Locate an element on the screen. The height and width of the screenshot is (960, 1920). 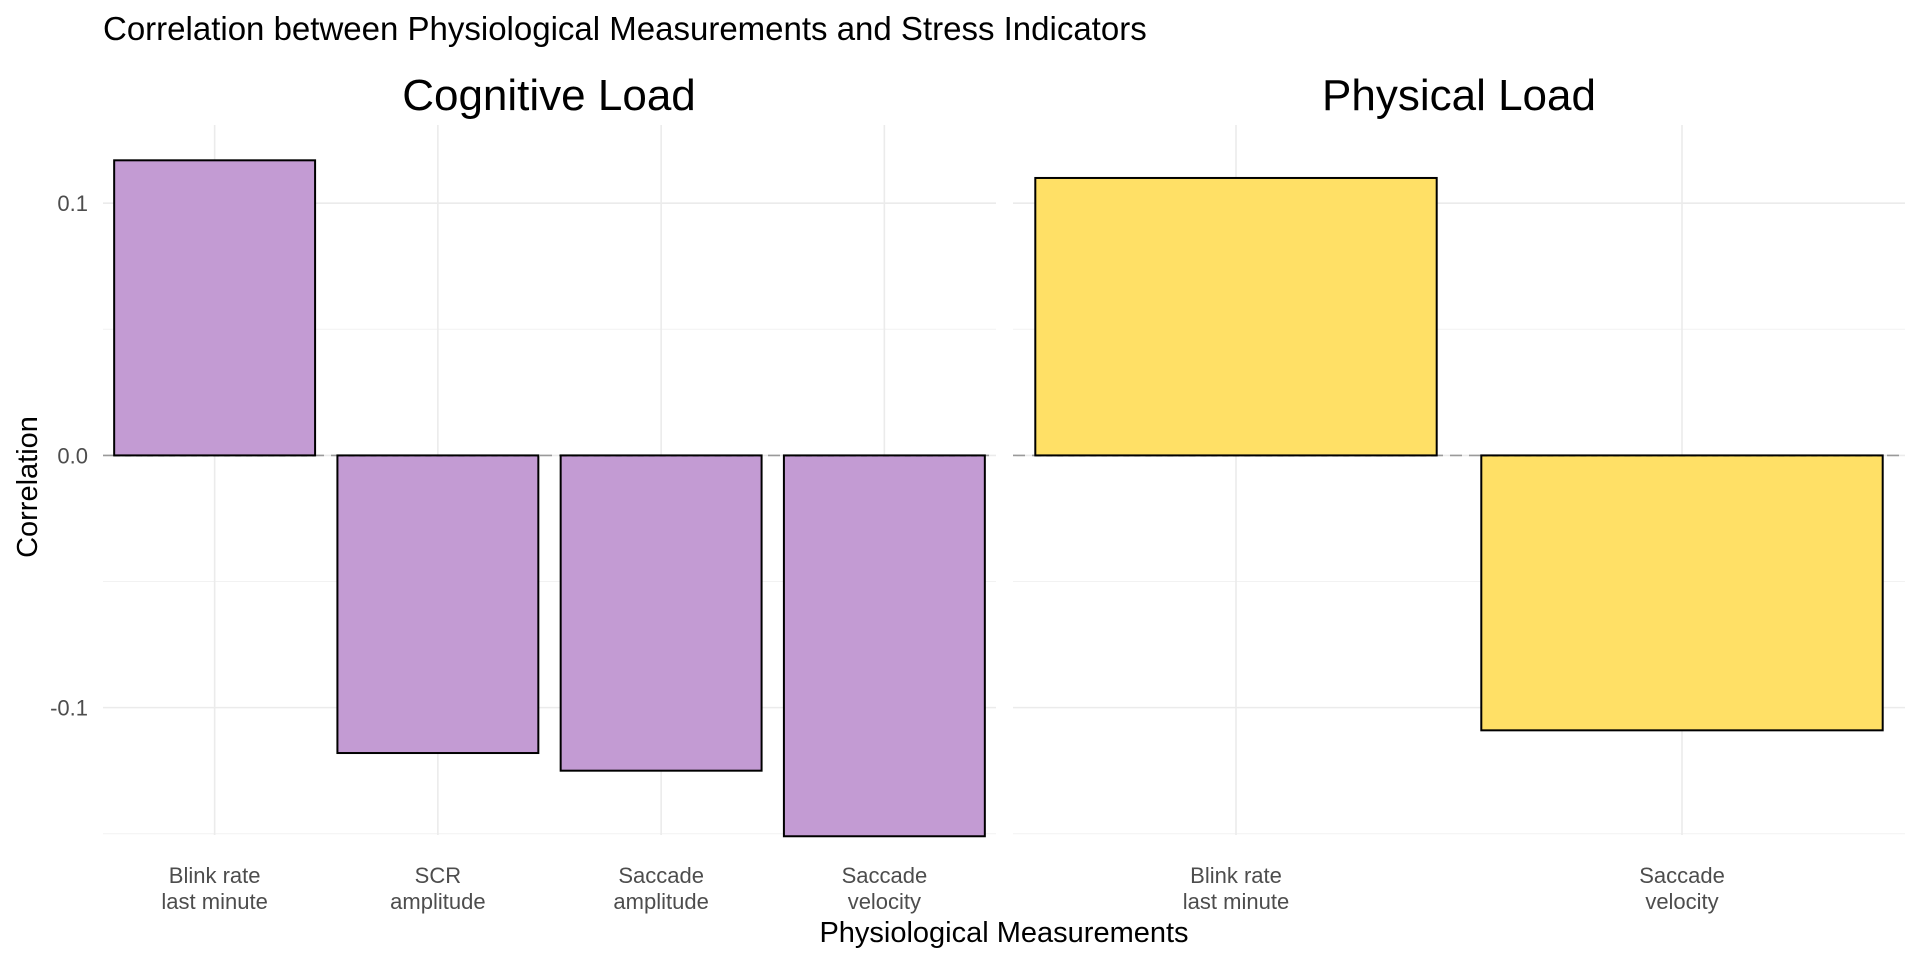
x-tick-label-physical-load-1: Saccade velocity is located at coordinates (1682, 888).